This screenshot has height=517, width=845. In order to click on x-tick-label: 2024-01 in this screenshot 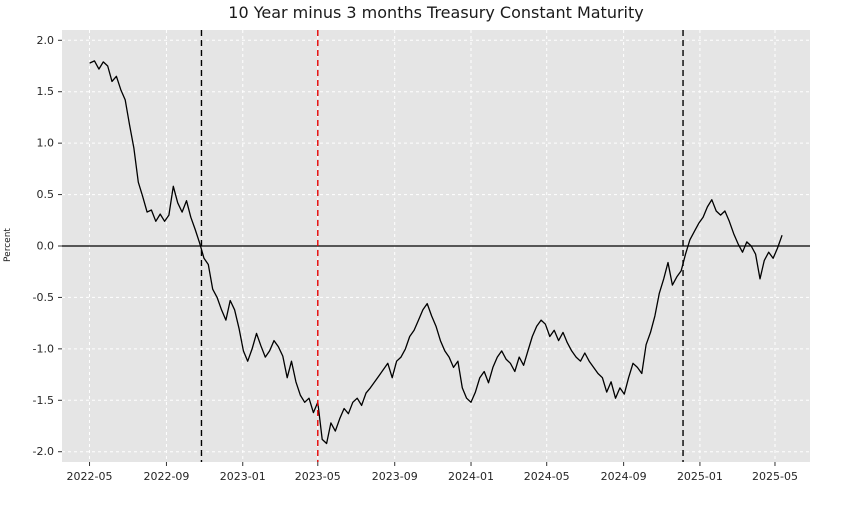, I will do `click(471, 476)`.